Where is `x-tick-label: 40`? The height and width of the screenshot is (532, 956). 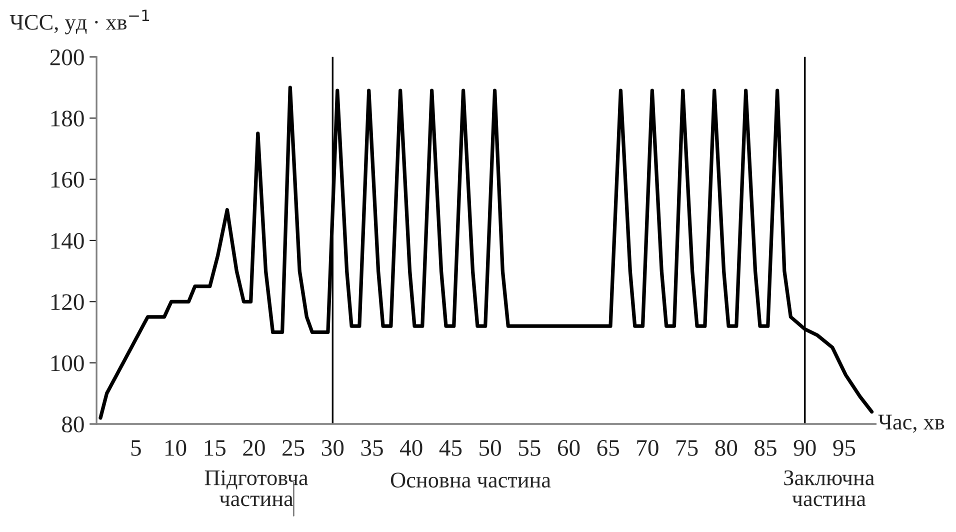
x-tick-label: 40 is located at coordinates (411, 448).